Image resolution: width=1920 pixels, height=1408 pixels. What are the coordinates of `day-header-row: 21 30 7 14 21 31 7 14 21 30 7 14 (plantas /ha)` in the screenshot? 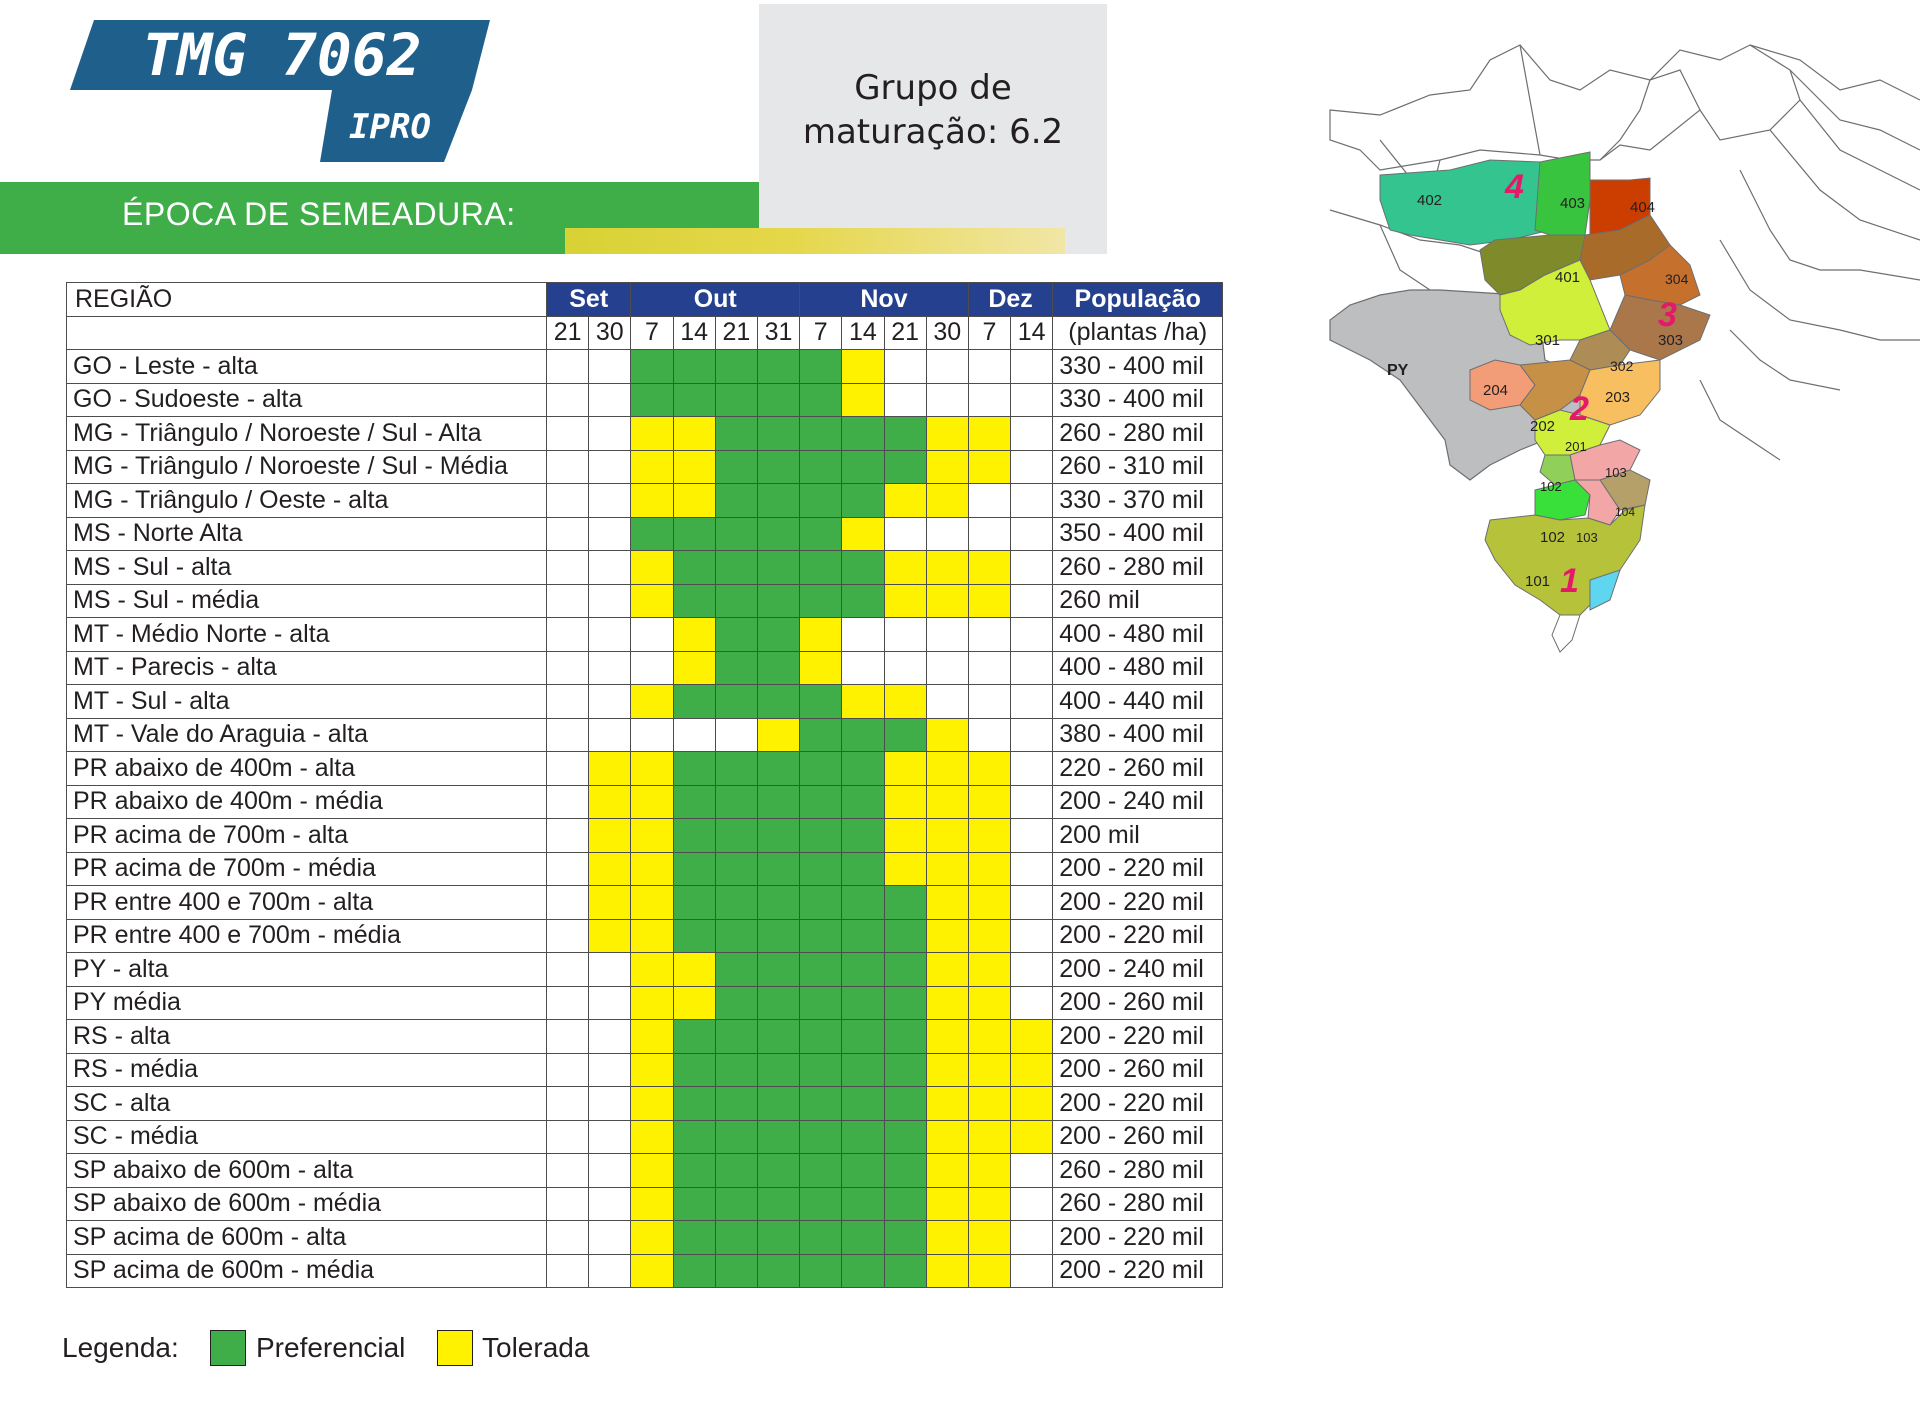 It's located at (645, 332).